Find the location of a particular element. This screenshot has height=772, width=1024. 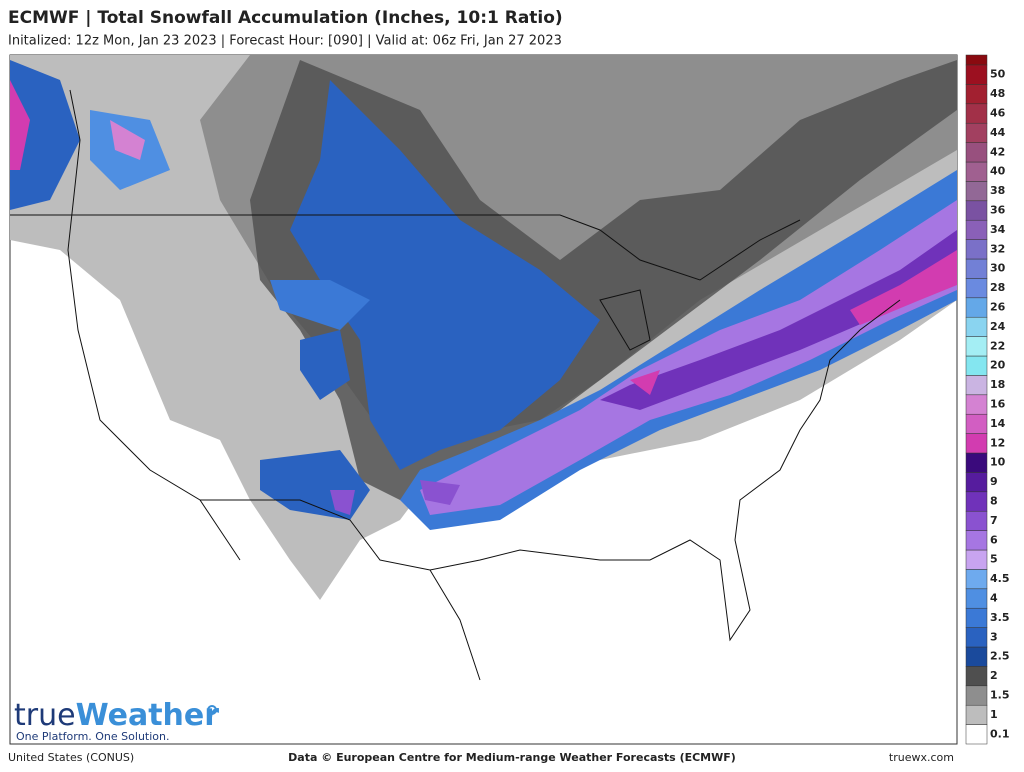

legend-label: 5 is located at coordinates (994, 559).